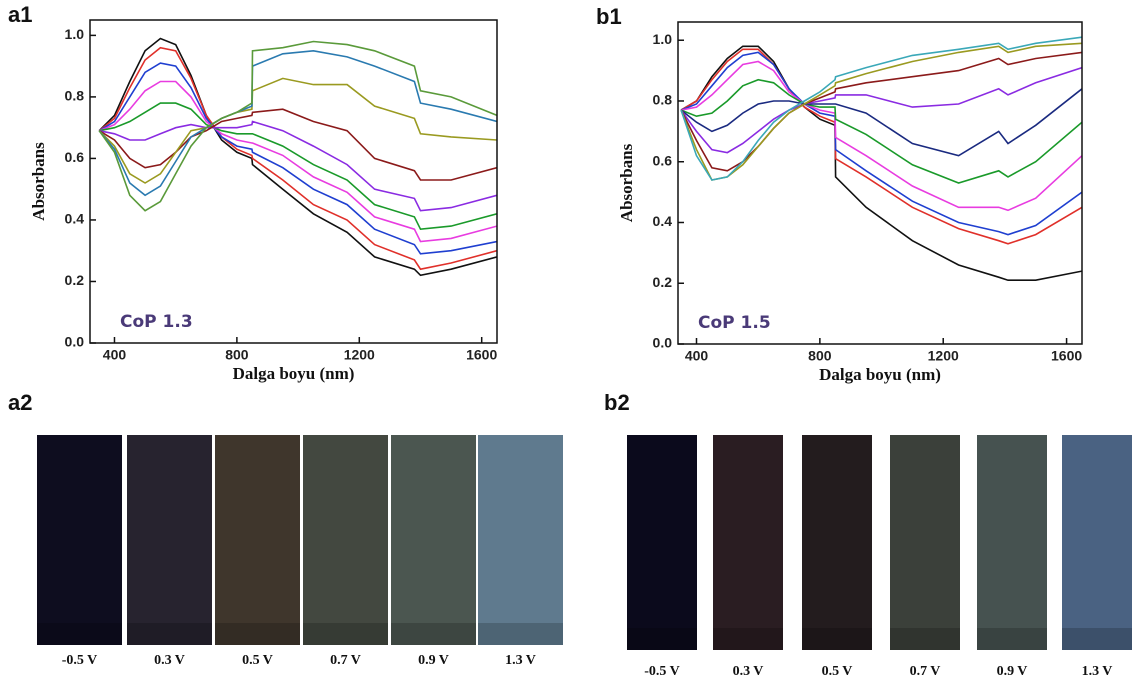  I want to click on panel-label: a2, so click(20, 402).